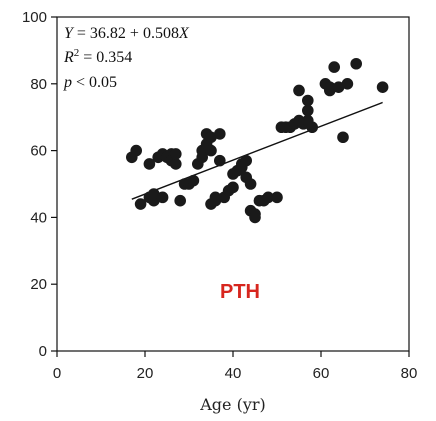  I want to click on x-tick-label: 40, so click(233, 373).